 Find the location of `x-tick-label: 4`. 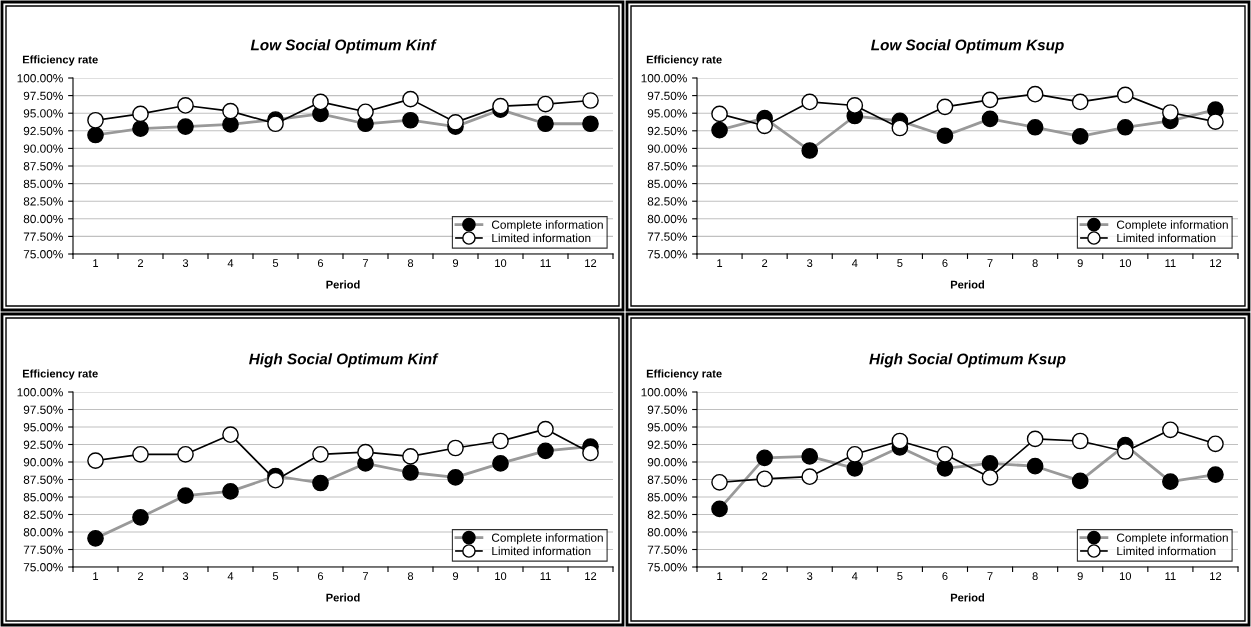

x-tick-label: 4 is located at coordinates (854, 263).